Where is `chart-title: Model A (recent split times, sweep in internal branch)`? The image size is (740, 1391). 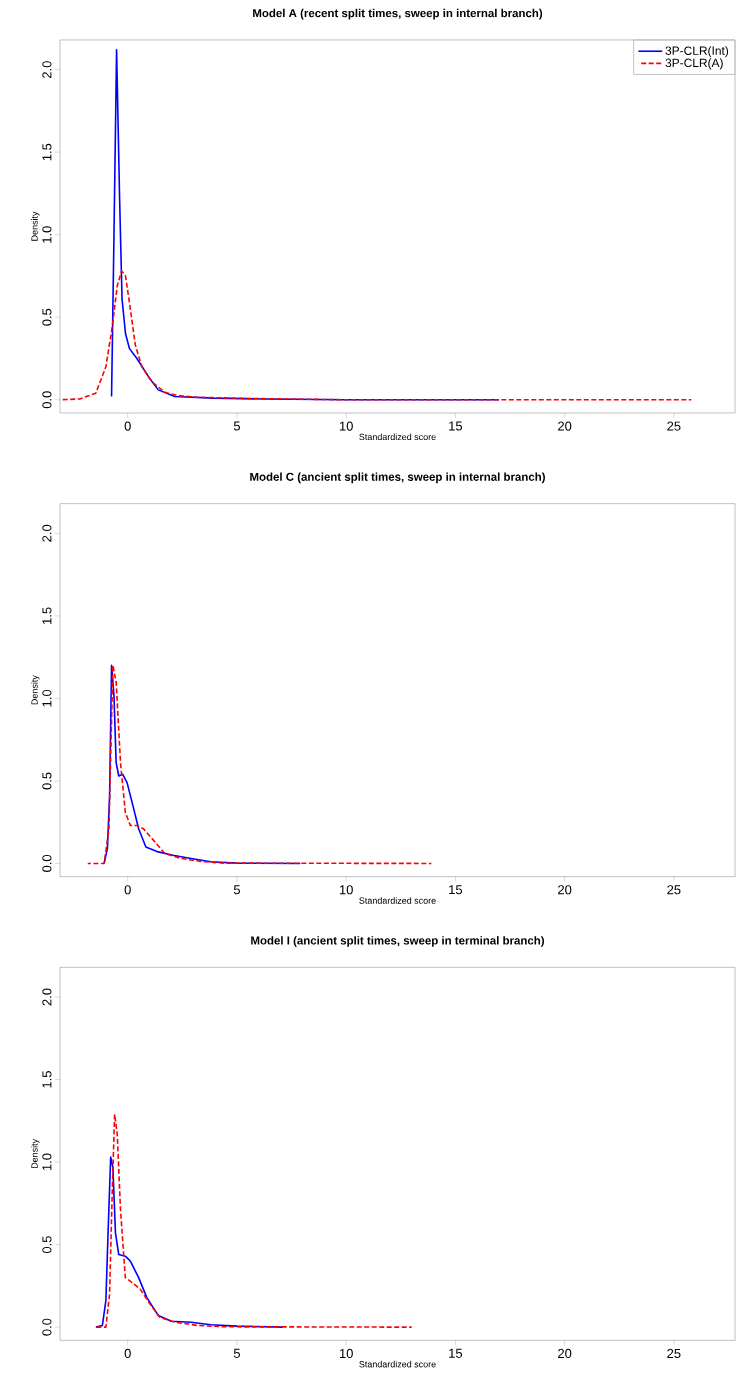 chart-title: Model A (recent split times, sweep in internal branch) is located at coordinates (398, 14).